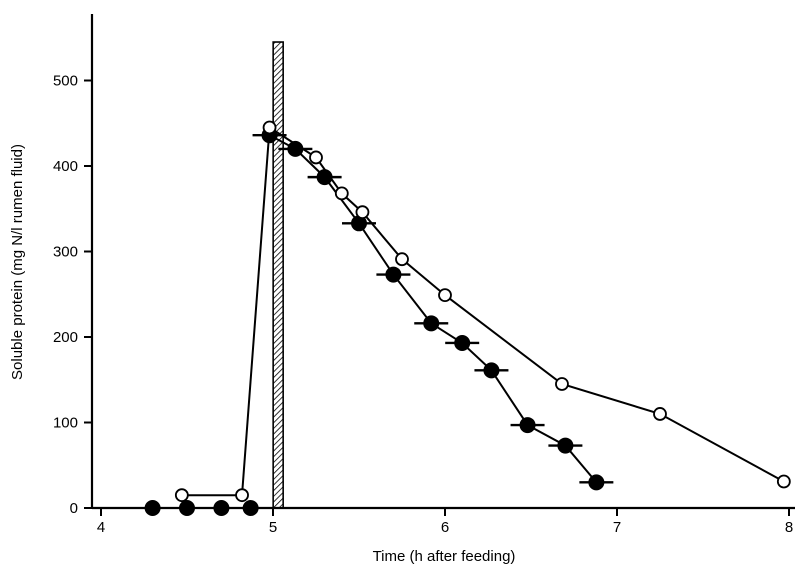 The image size is (798, 565). Describe the element at coordinates (74, 508) in the screenshot. I see `y-tick-label-0: 0` at that location.